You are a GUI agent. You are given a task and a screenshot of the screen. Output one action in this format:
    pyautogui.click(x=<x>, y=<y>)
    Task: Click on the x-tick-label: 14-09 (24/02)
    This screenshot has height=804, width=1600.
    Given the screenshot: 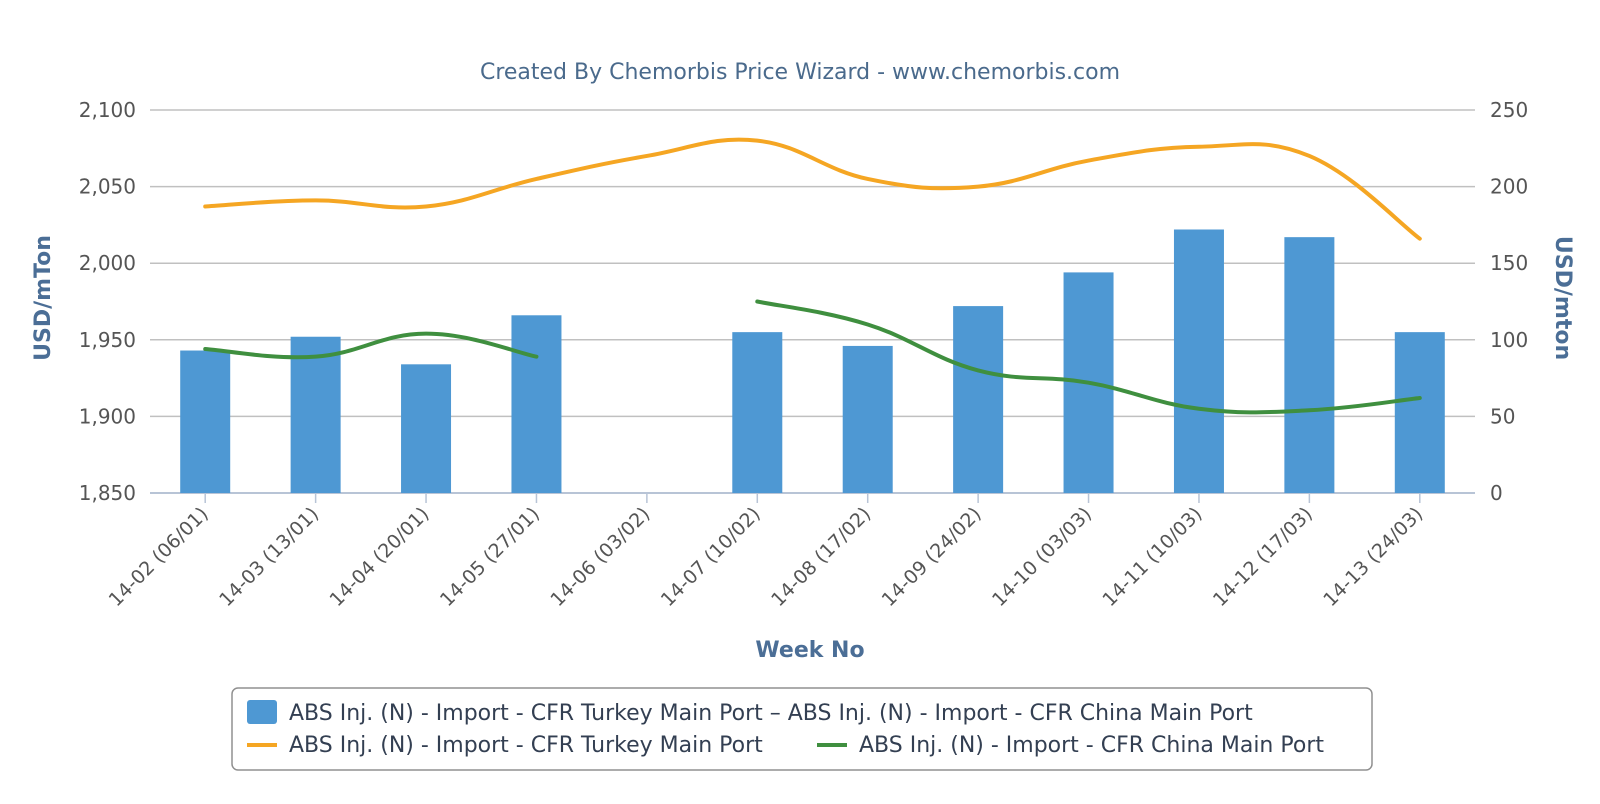 What is the action you would take?
    pyautogui.click(x=932, y=557)
    